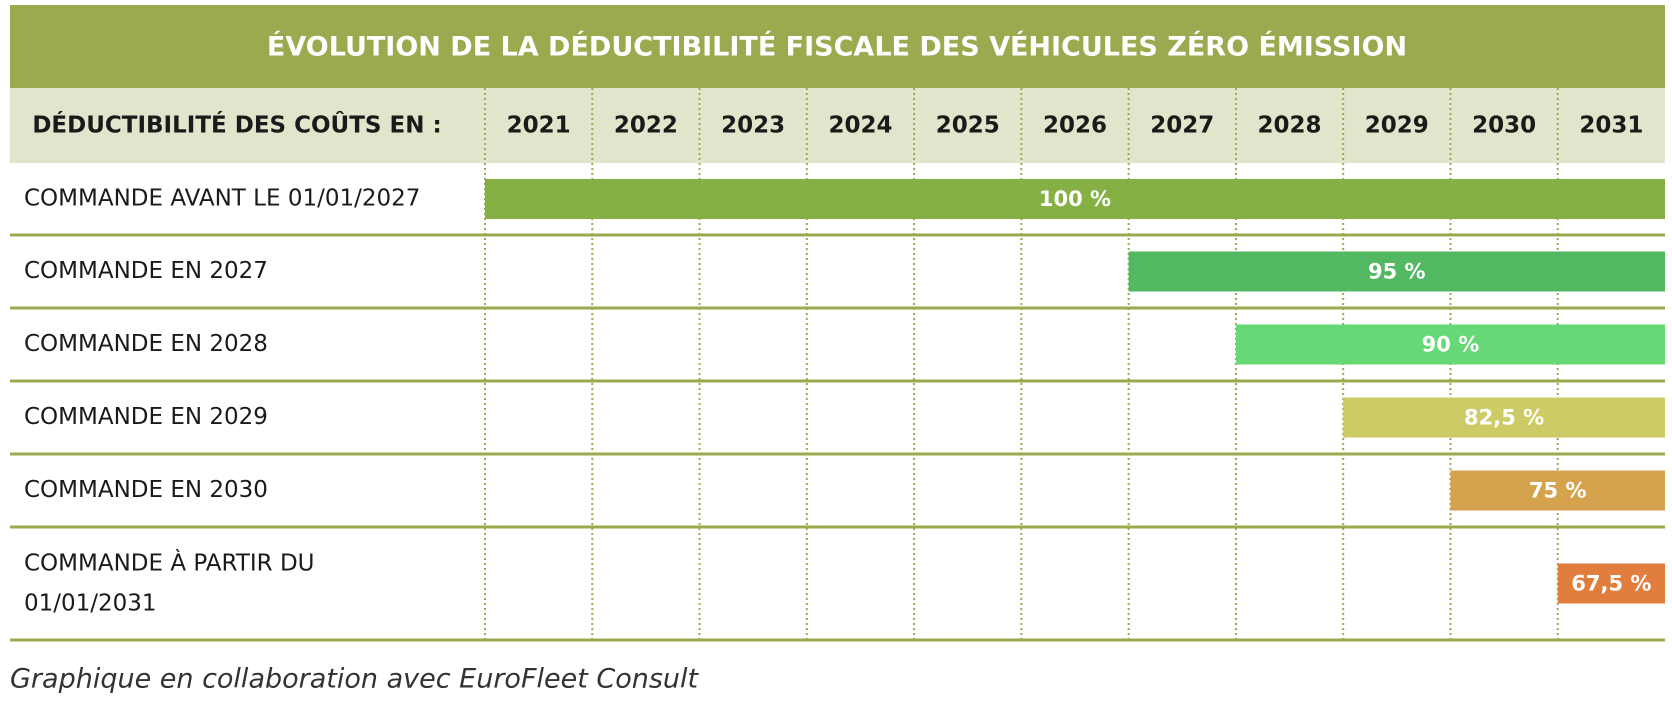 This screenshot has width=1672, height=716. I want to click on year-header: 2022, so click(646, 126).